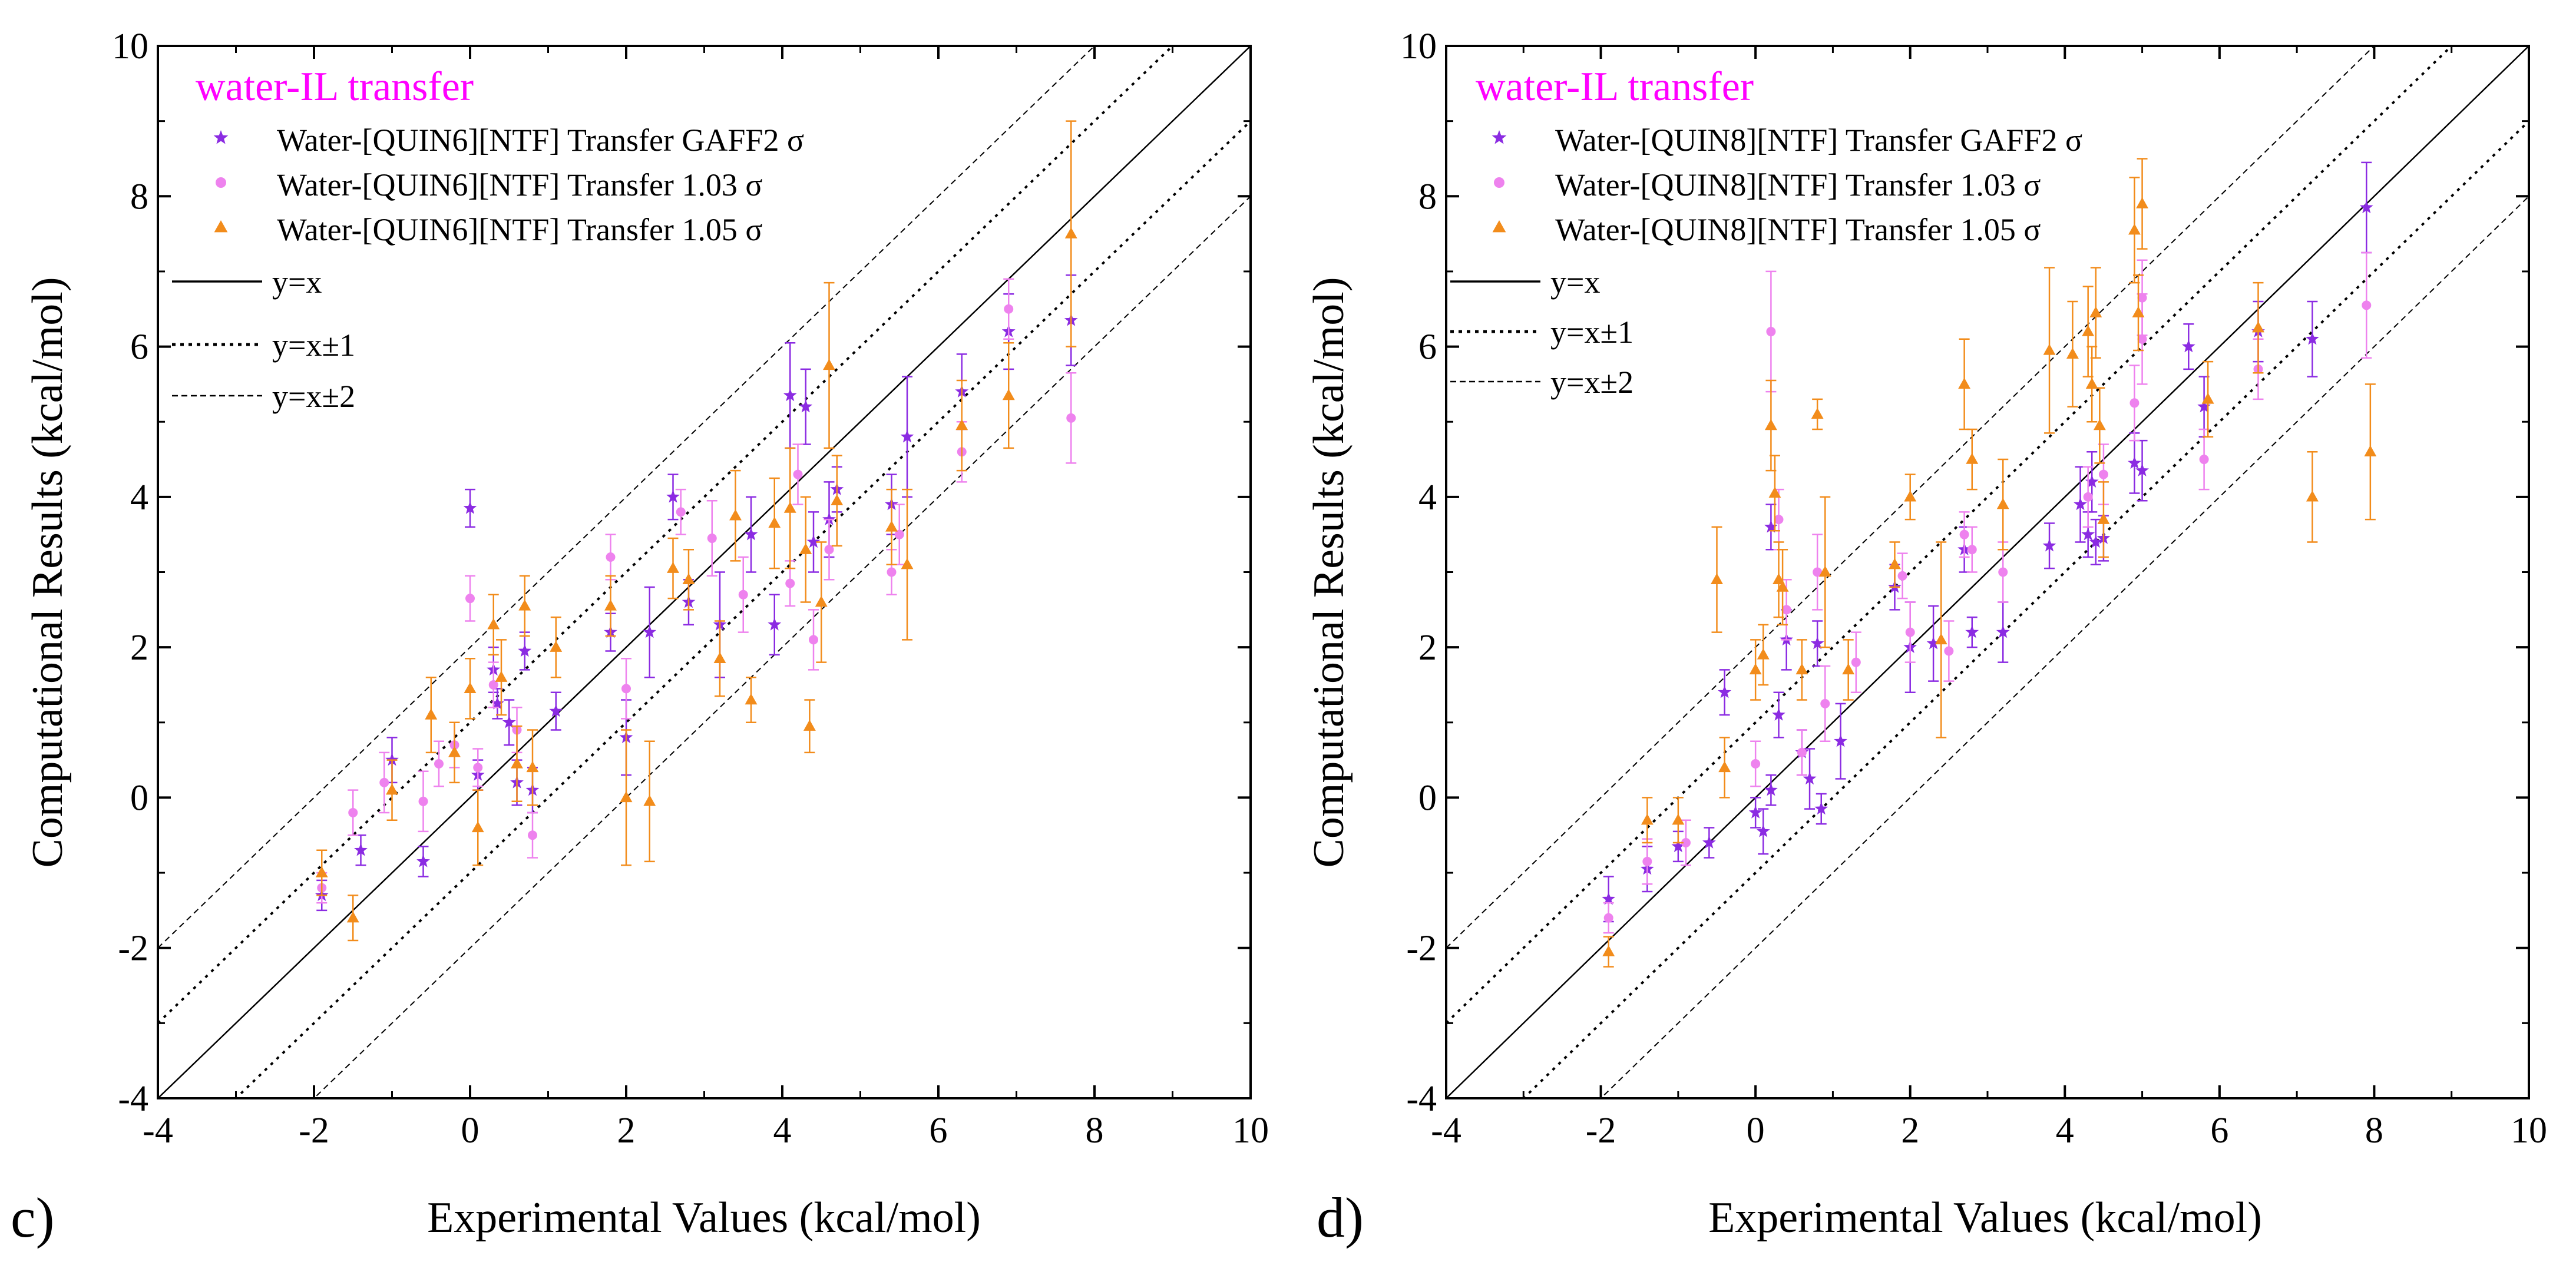 Image resolution: width=2576 pixels, height=1262 pixels. What do you see at coordinates (221, 137) in the screenshot?
I see `legend-marker-star` at bounding box center [221, 137].